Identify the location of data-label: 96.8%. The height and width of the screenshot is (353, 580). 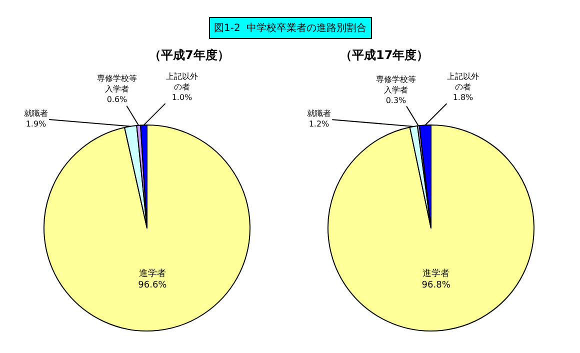
(436, 285).